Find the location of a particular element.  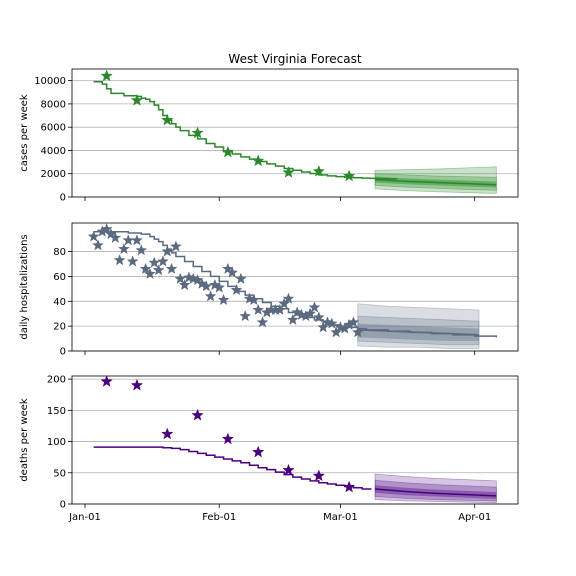

y-axis-title: daily hospitalizations is located at coordinates (24, 286).